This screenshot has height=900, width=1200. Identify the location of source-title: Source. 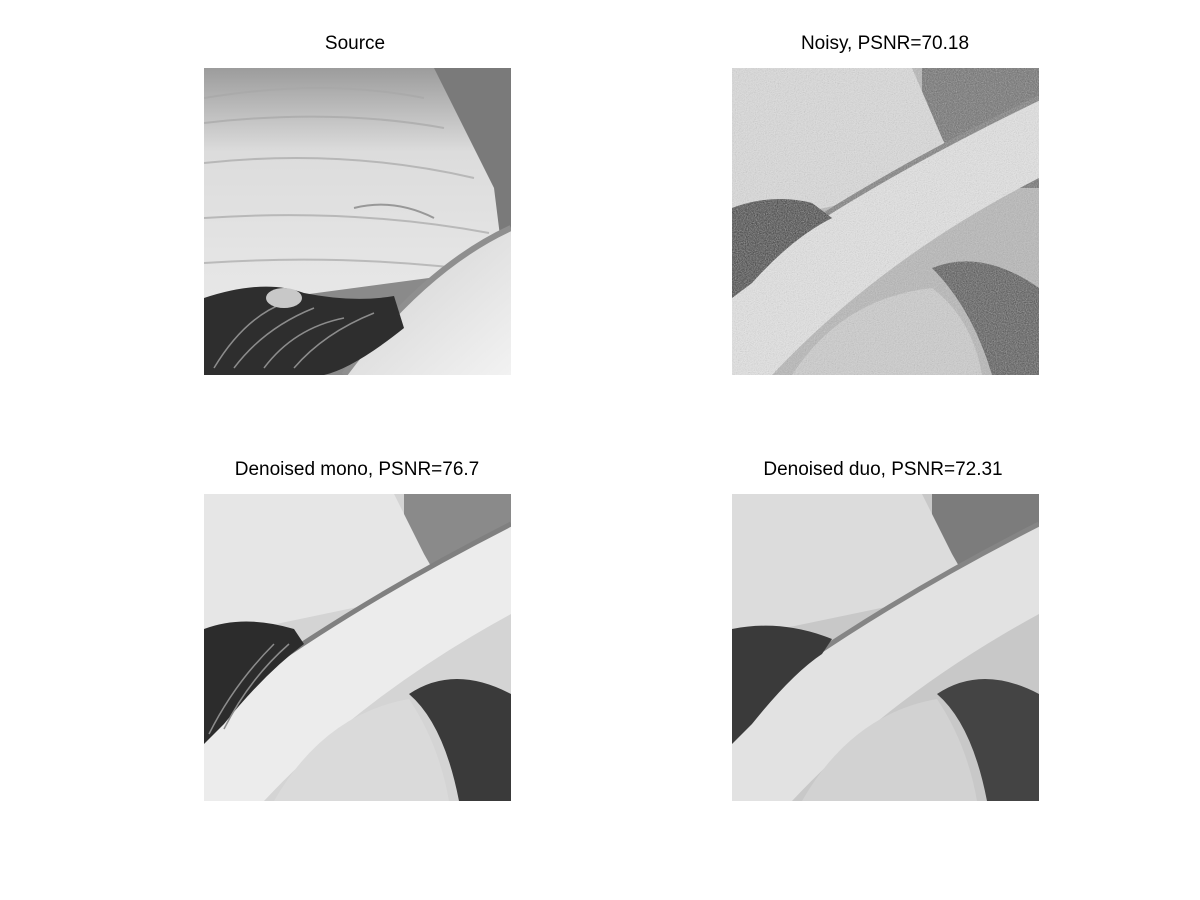
(355, 43).